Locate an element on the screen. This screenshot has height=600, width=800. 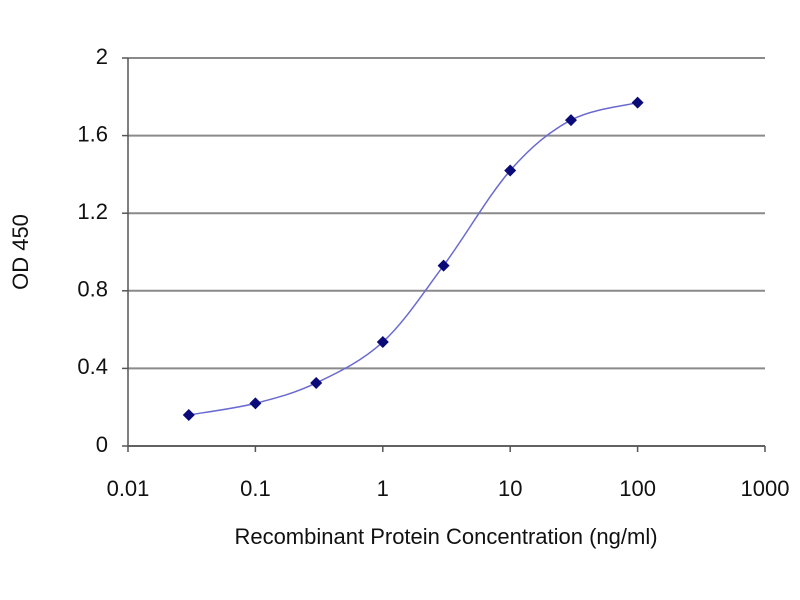
x-tick-label: 10 is located at coordinates (510, 488).